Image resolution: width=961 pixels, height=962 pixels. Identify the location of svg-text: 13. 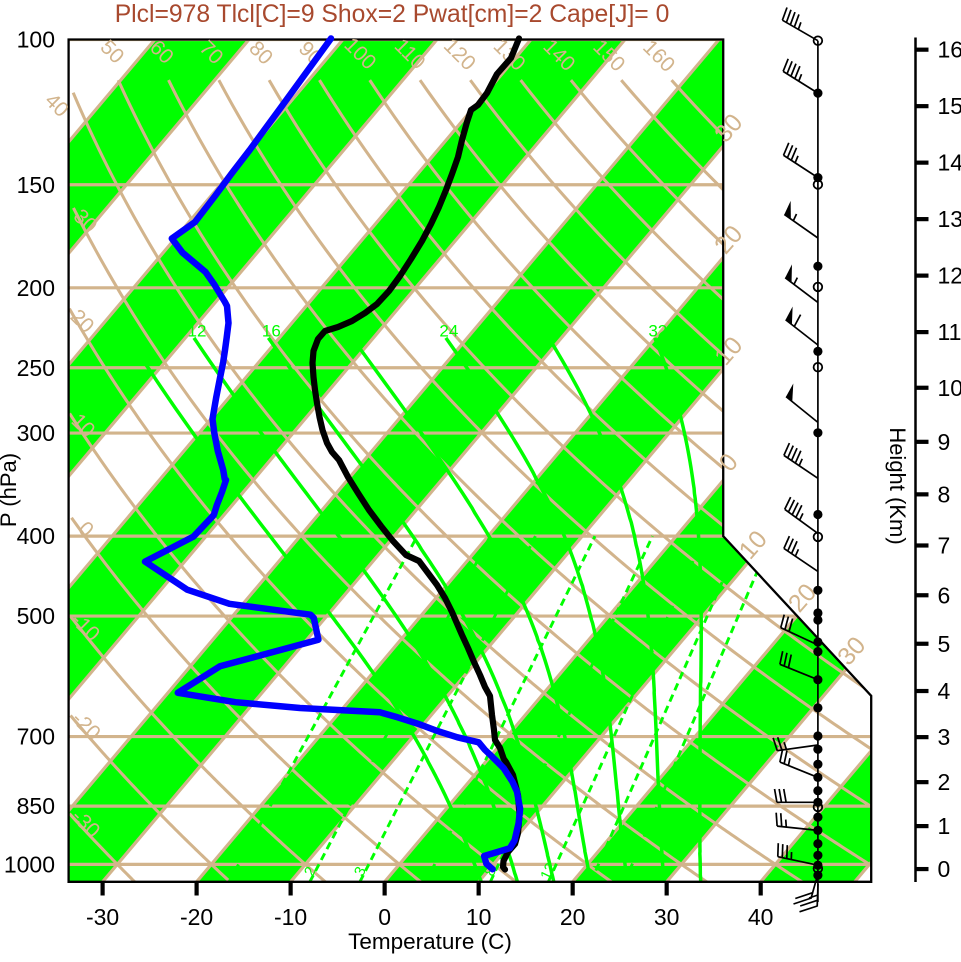
(949, 219).